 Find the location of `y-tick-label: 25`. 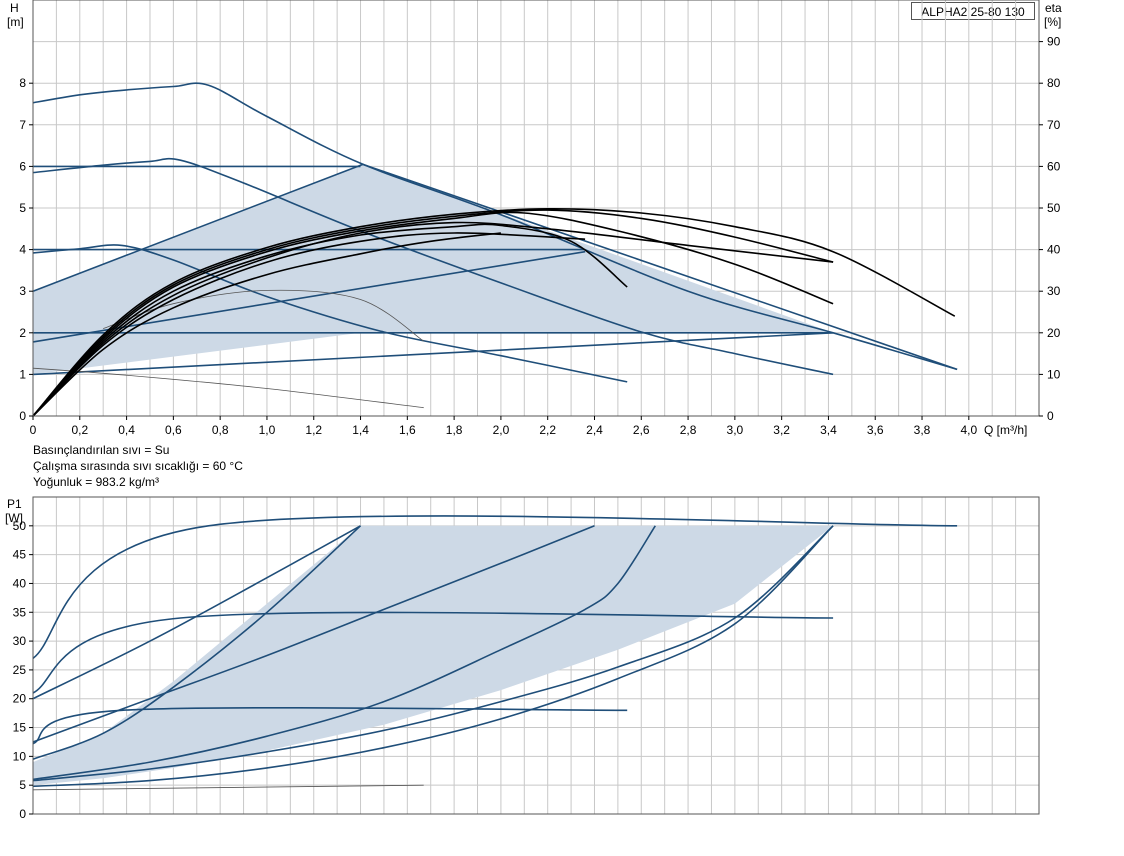

y-tick-label: 25 is located at coordinates (20, 670).